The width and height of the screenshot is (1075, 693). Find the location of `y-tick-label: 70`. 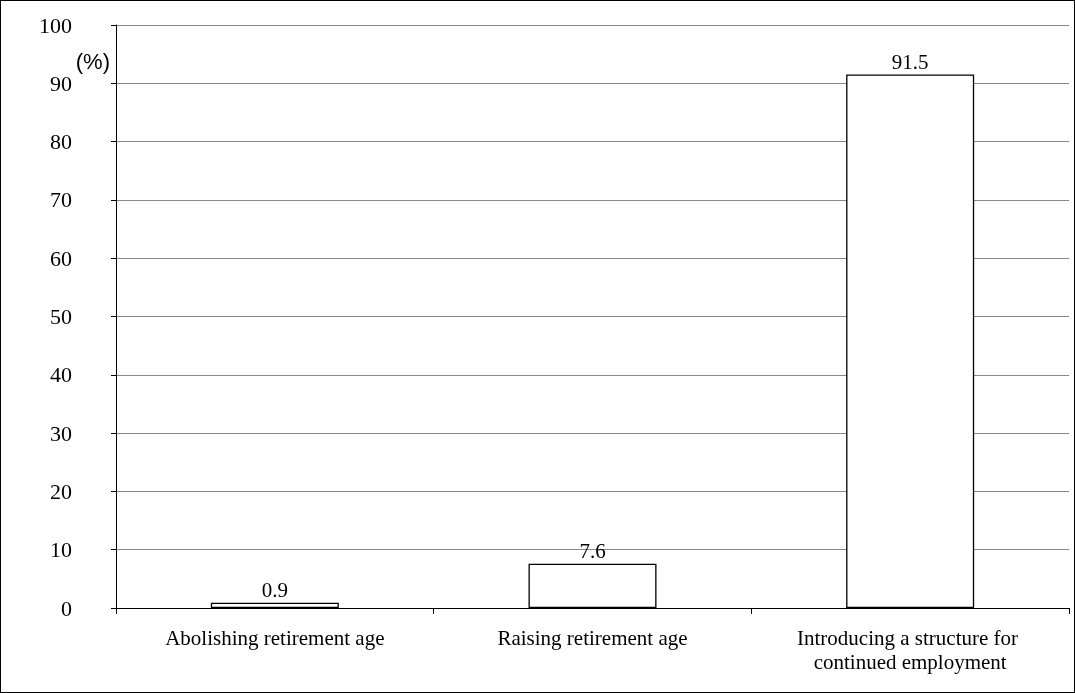

y-tick-label: 70 is located at coordinates (61, 200).